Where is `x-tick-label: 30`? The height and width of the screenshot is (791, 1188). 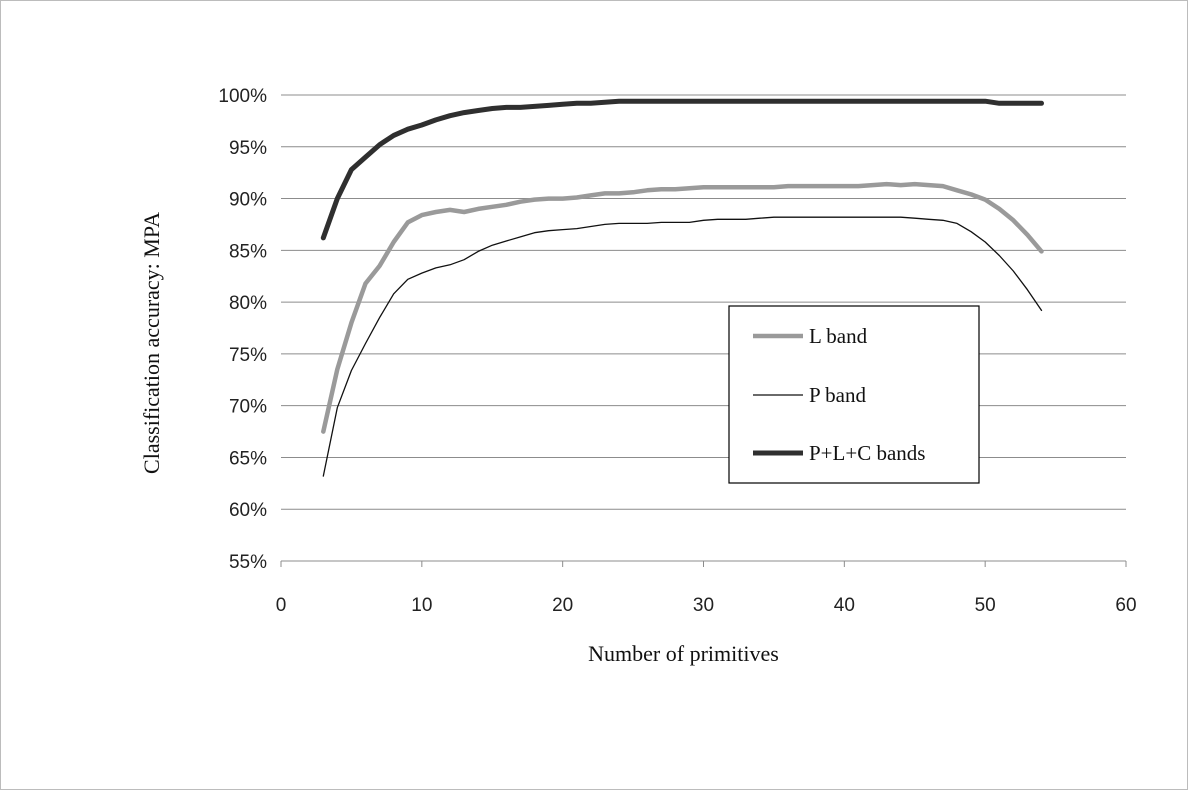
x-tick-label: 30 is located at coordinates (703, 605).